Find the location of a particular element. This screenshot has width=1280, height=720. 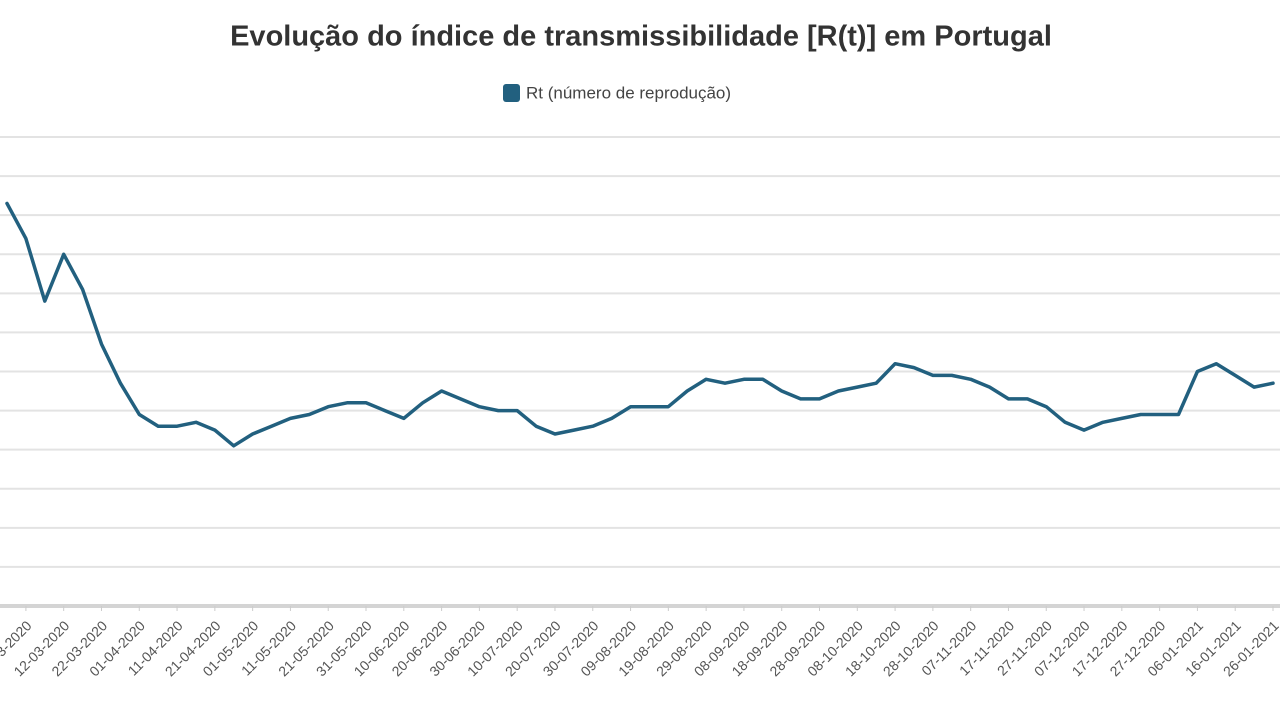

legend-label: Rt (número de reprodução) is located at coordinates (628, 92).